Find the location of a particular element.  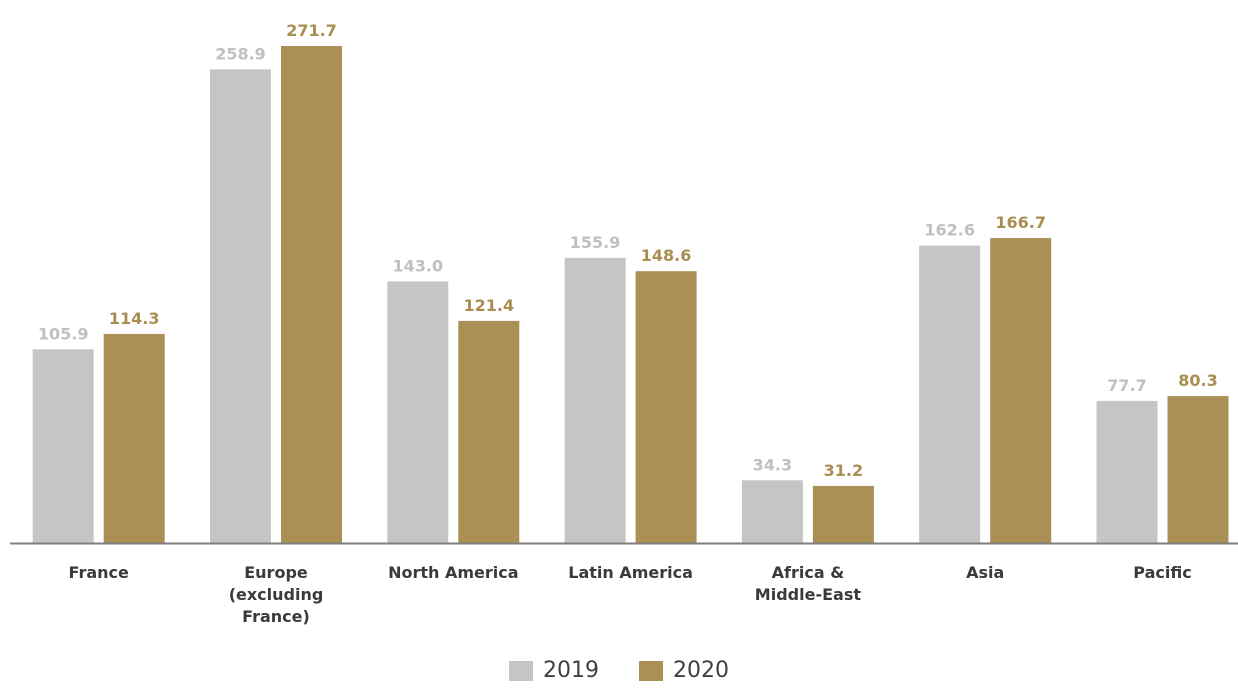

bar-group: 34.3 31.2 Africa & Middle-East is located at coordinates (807, 529).